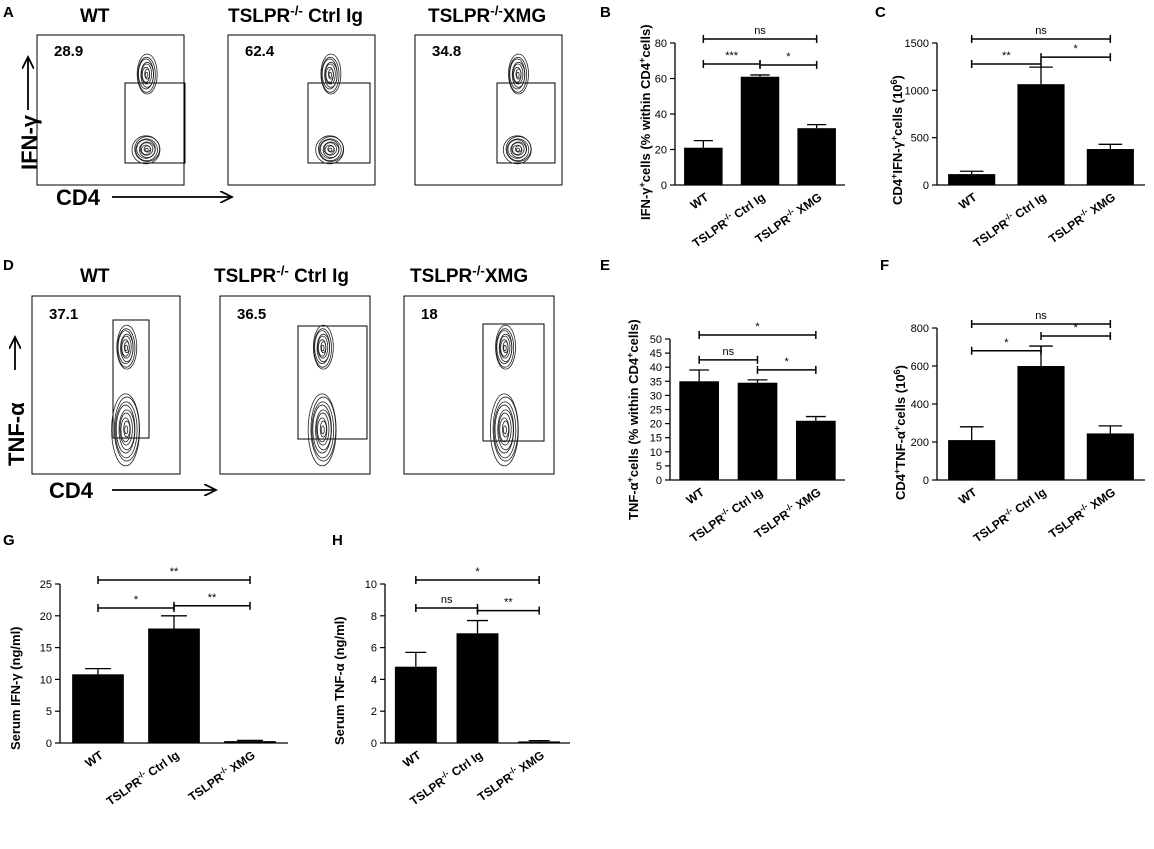 Image resolution: width=1154 pixels, height=849 pixels. I want to click on y-axis-label: IFN-γ+cells (% within CD4+cells), so click(645, 122).